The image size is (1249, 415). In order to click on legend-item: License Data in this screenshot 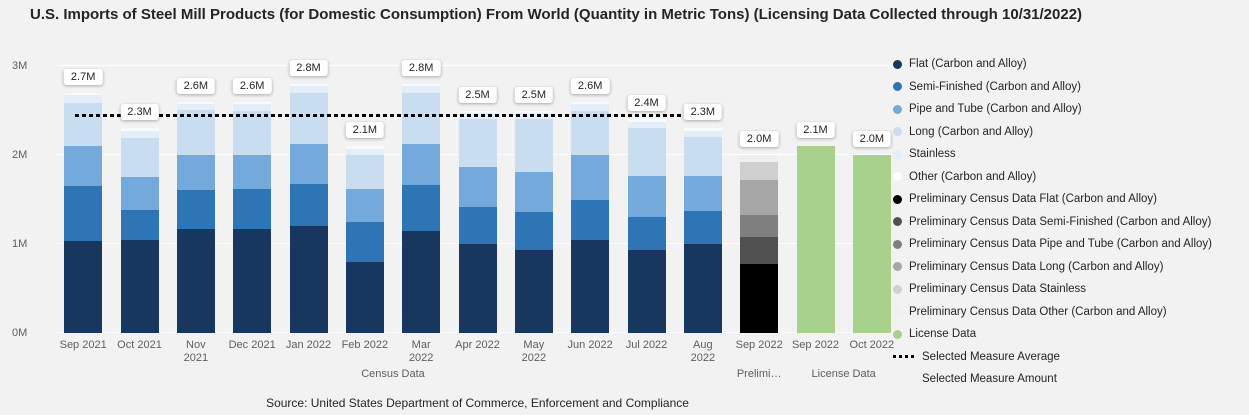, I will do `click(1069, 334)`.